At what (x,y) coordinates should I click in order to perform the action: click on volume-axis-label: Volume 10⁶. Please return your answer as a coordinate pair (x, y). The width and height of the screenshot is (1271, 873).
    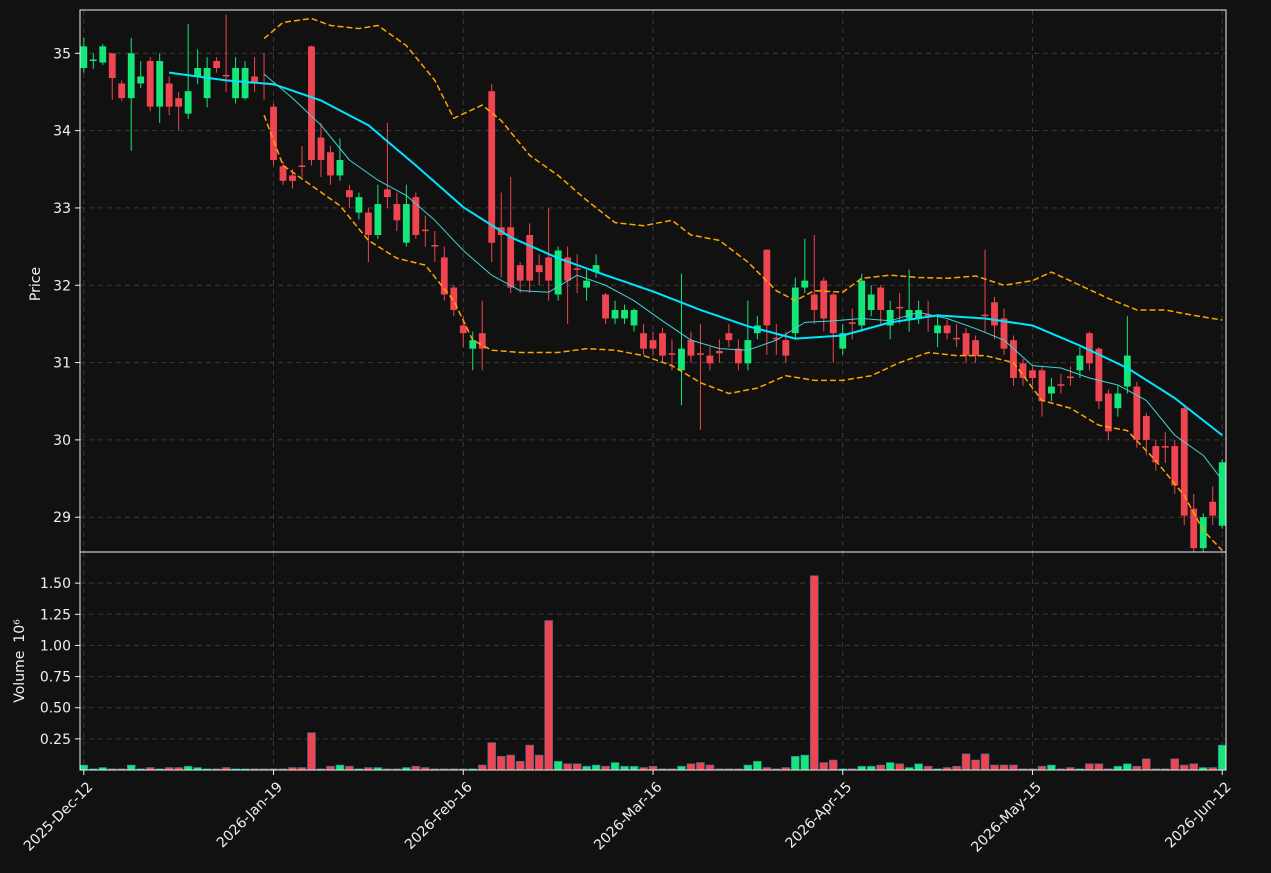
    Looking at the image, I should click on (20, 661).